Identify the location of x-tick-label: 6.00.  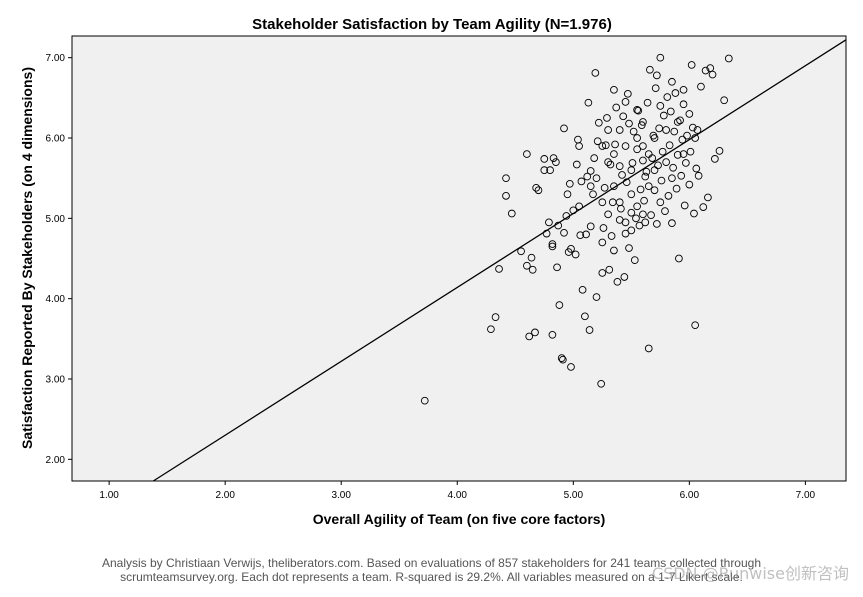
(690, 495).